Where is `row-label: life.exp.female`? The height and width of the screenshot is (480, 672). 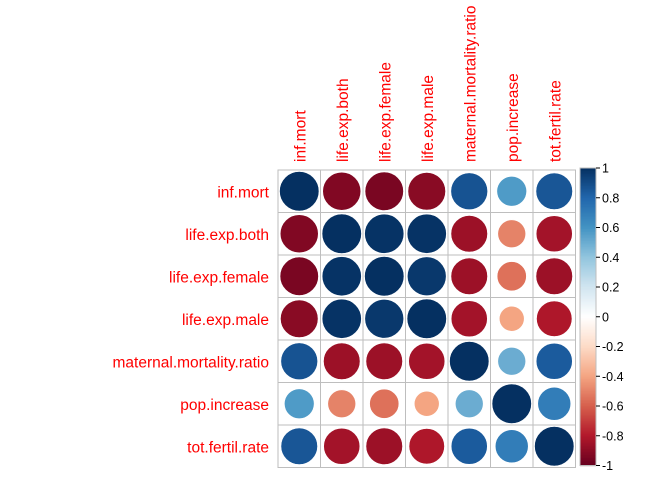 row-label: life.exp.female is located at coordinates (219, 277).